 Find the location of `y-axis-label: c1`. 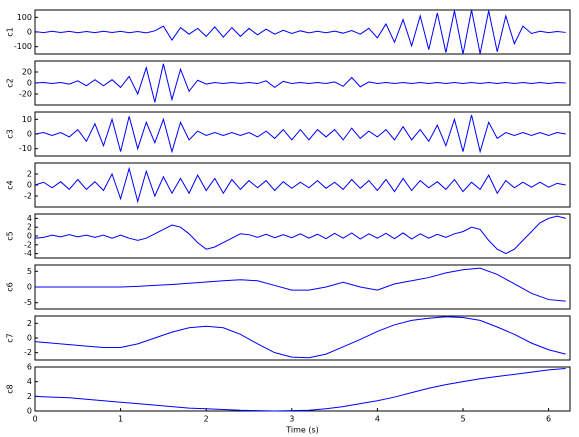

y-axis-label: c1 is located at coordinates (10, 32).